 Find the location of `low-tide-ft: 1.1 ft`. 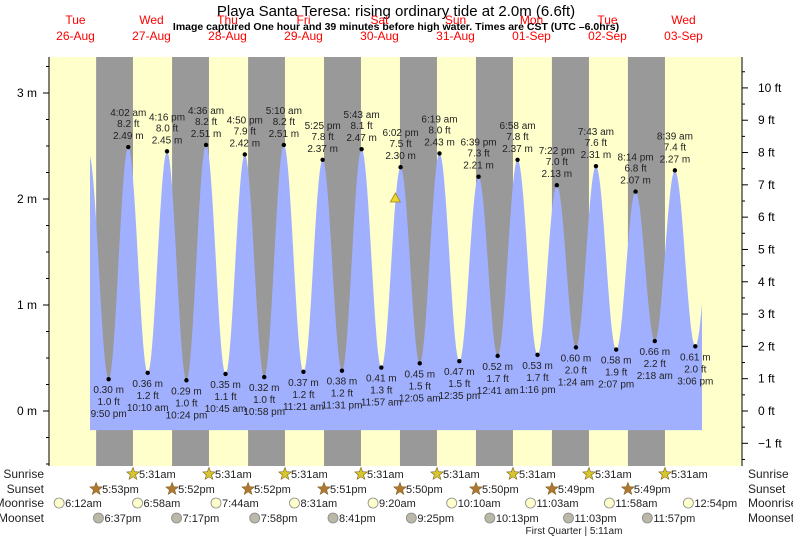

low-tide-ft: 1.1 ft is located at coordinates (225, 397).